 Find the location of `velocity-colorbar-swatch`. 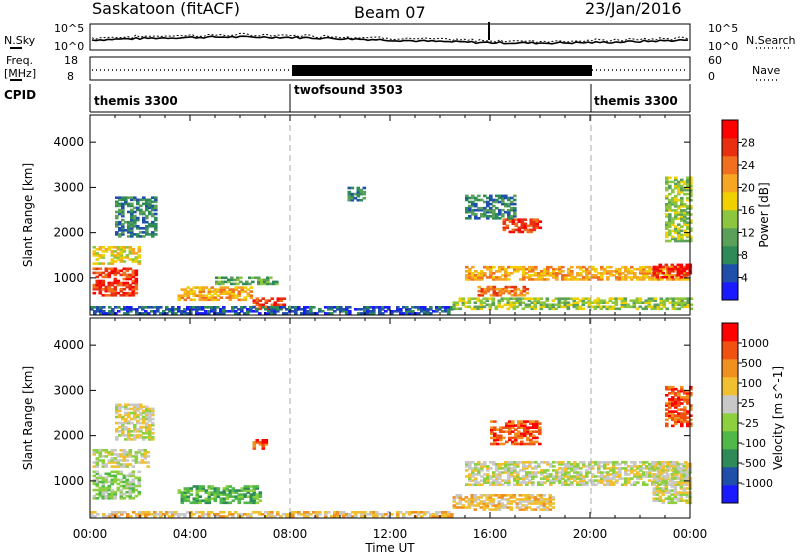

velocity-colorbar-swatch is located at coordinates (730, 422).